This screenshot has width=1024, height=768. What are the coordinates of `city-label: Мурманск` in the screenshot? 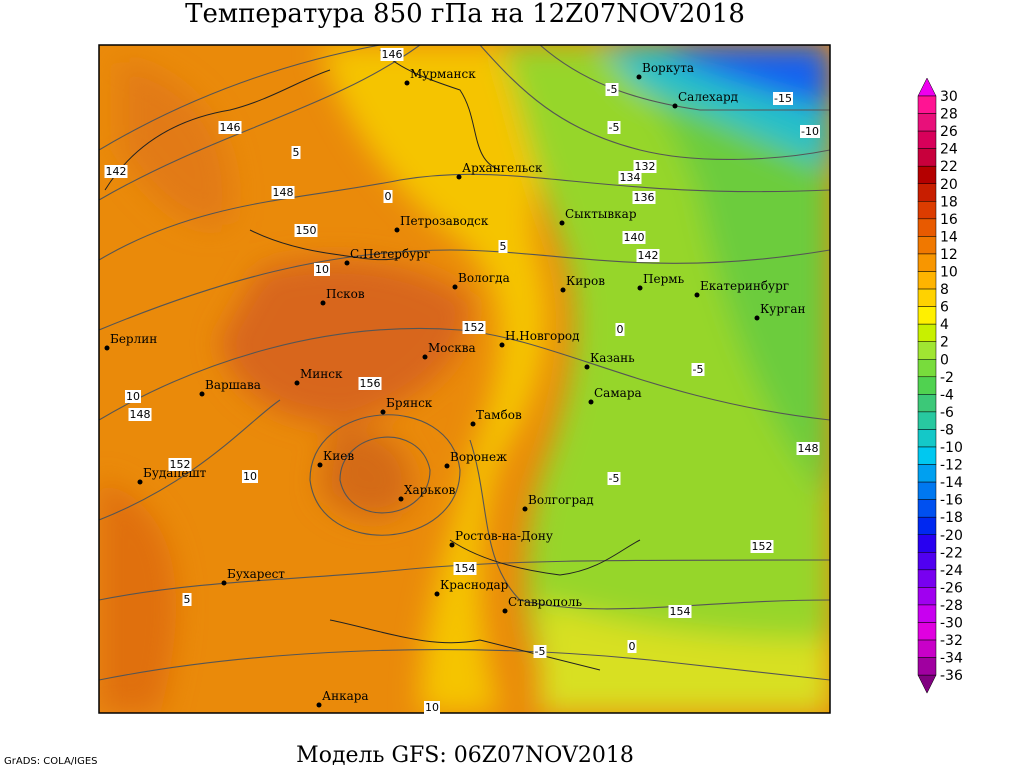 It's located at (443, 74).